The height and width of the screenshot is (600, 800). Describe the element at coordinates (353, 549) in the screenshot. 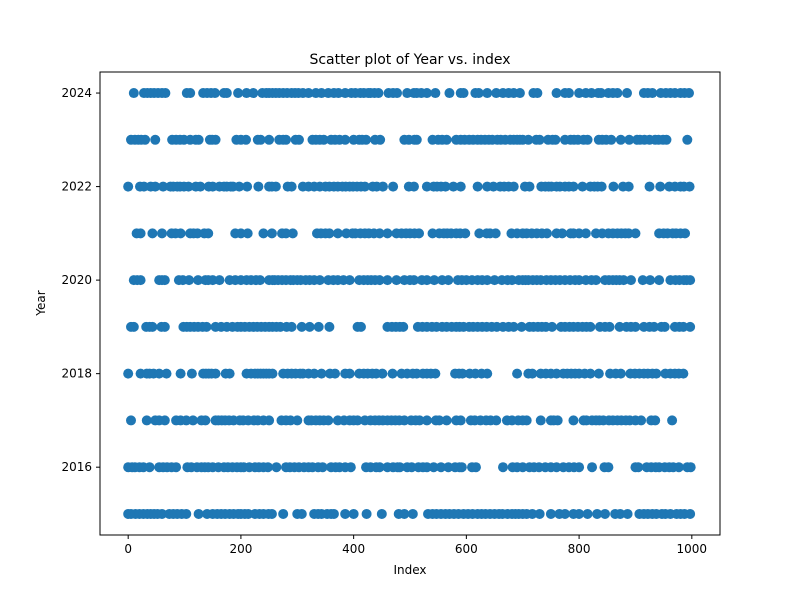

I see `x-tick-label: 400` at that location.